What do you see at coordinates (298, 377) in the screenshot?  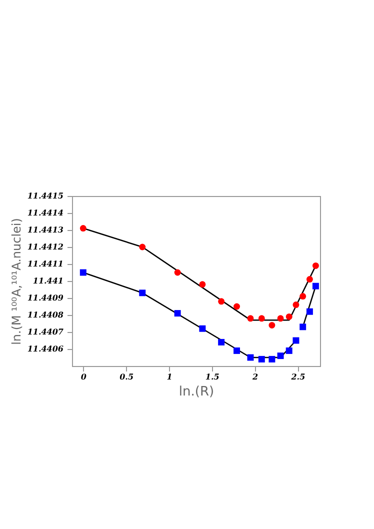 I see `x-tick-label: 2.5` at bounding box center [298, 377].